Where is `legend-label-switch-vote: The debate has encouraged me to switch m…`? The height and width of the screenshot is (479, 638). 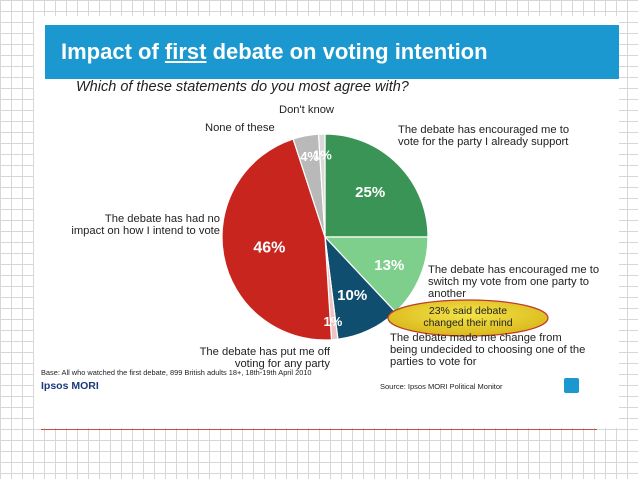
legend-label-switch-vote: The debate has encouraged me to switch m… is located at coordinates (514, 282).